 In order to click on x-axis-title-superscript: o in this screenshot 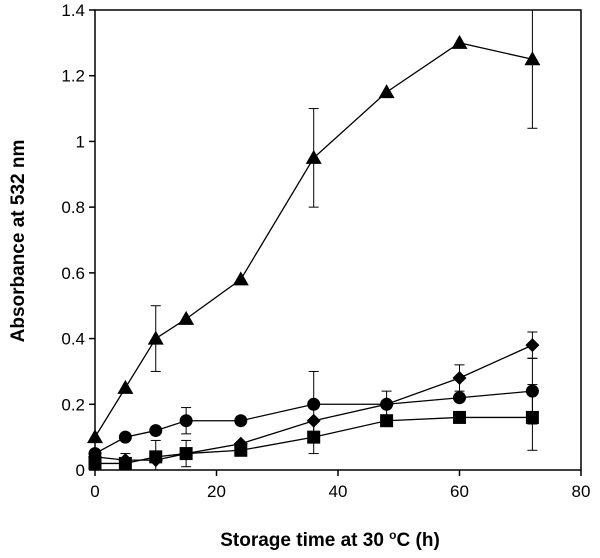, I will do `click(392, 535)`.